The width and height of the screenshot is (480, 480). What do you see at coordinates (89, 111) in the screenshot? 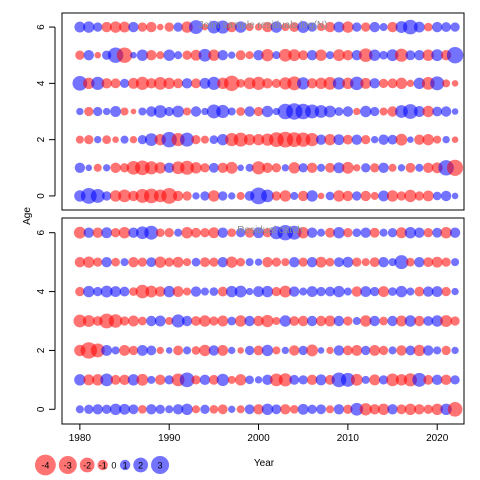
I see `bubble-age3-year1981` at bounding box center [89, 111].